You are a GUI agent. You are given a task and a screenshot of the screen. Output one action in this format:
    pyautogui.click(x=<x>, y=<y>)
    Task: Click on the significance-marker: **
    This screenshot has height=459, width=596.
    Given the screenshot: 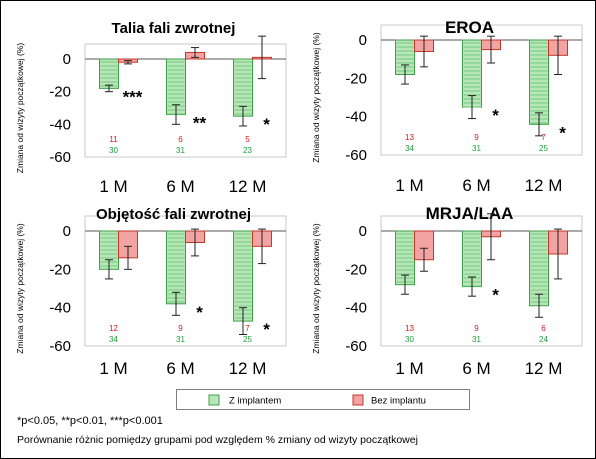 What is the action you would take?
    pyautogui.click(x=200, y=123)
    